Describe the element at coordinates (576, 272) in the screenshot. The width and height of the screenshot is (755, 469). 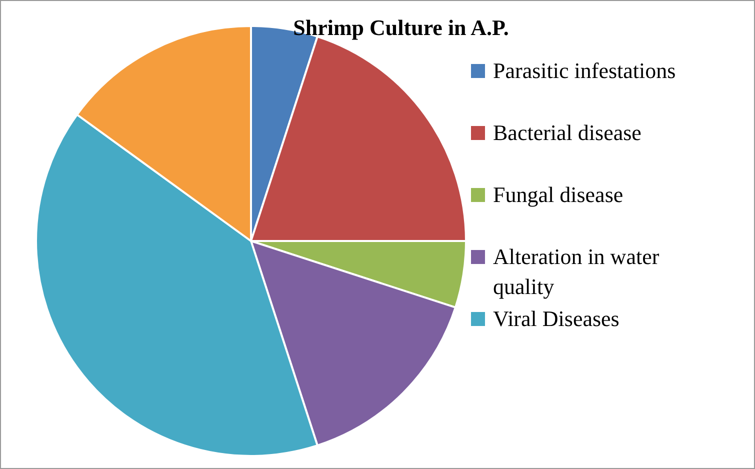
I see `legend-label: Alteration in water quality` at that location.